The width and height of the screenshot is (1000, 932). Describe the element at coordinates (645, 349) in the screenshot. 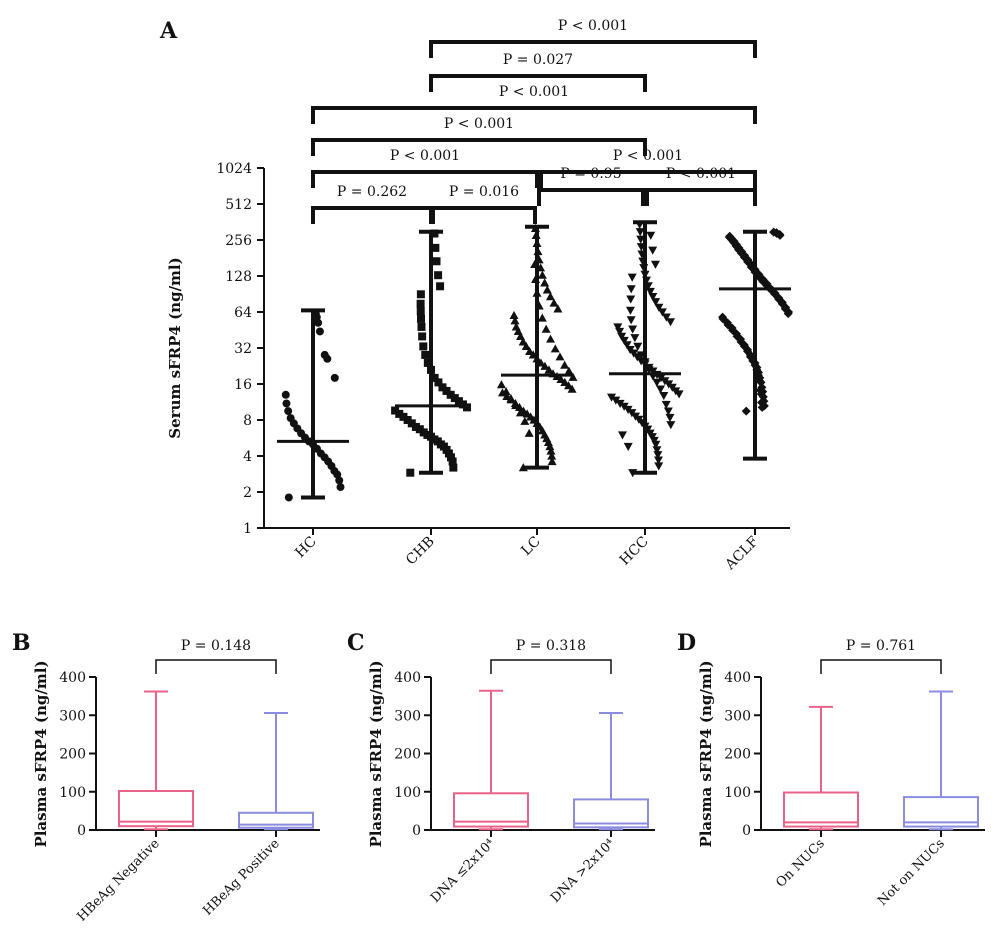

I see `group-hcc` at that location.